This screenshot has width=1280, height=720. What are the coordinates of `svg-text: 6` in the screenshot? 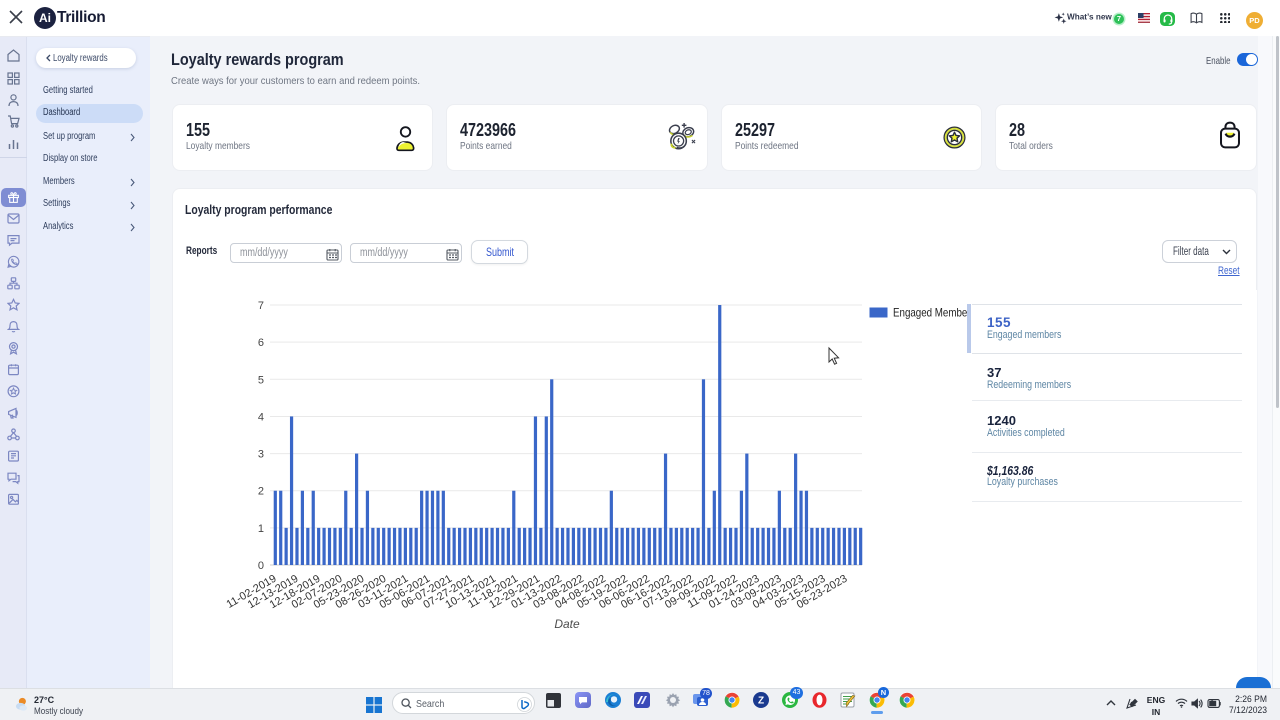 It's located at (261, 343).